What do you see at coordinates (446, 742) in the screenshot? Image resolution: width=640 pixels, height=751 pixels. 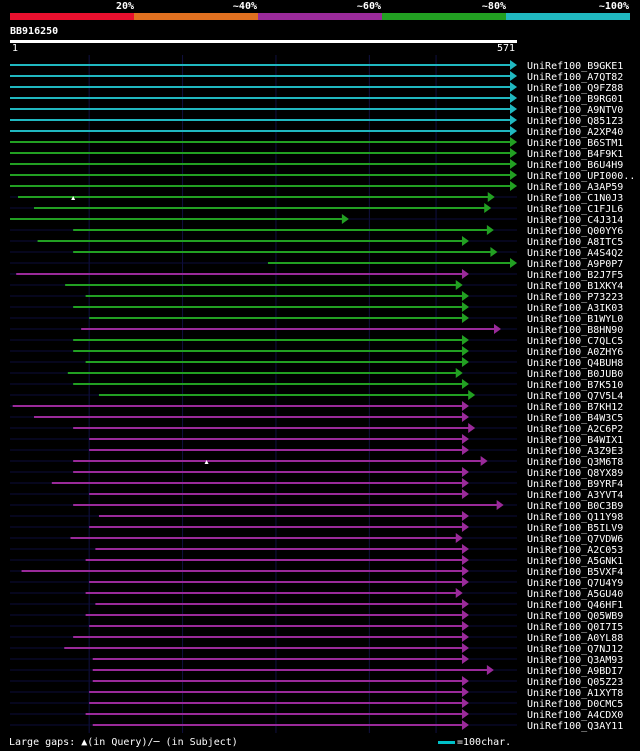 I see `scale-line-icon` at bounding box center [446, 742].